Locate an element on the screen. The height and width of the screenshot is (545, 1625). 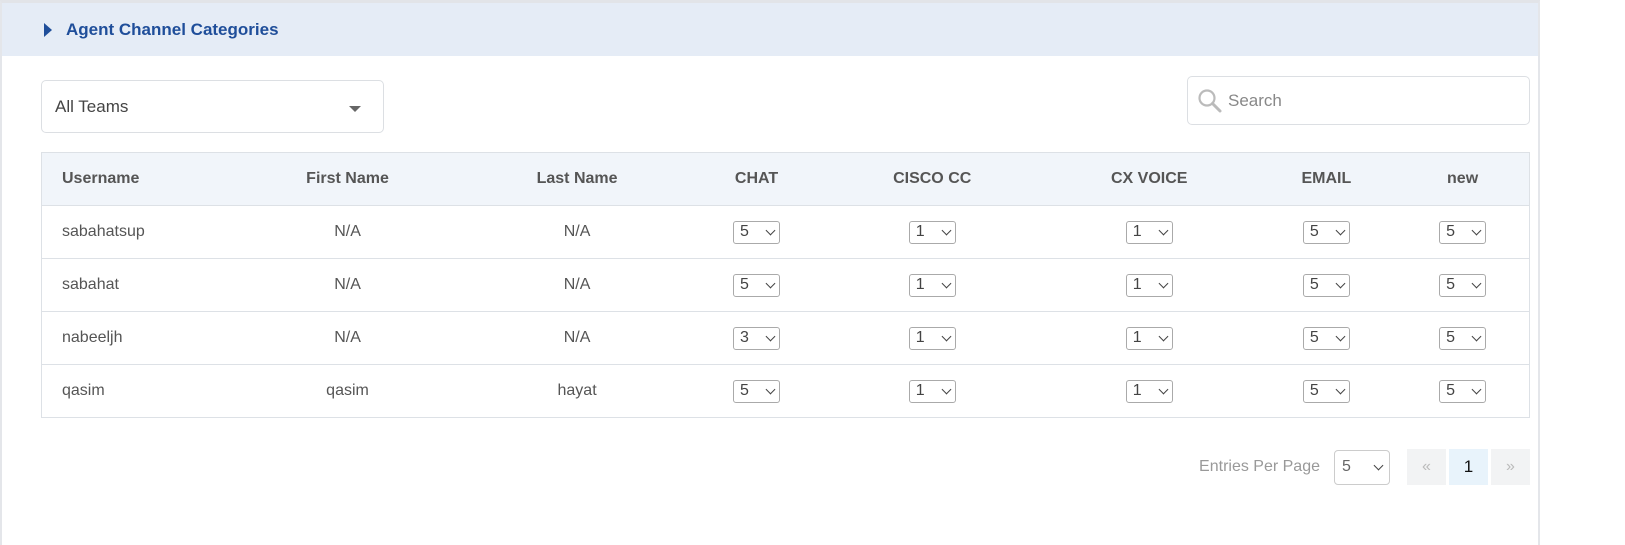
table-row: qasim qasim hayat 5 1 1 5 5 is located at coordinates (785, 391).